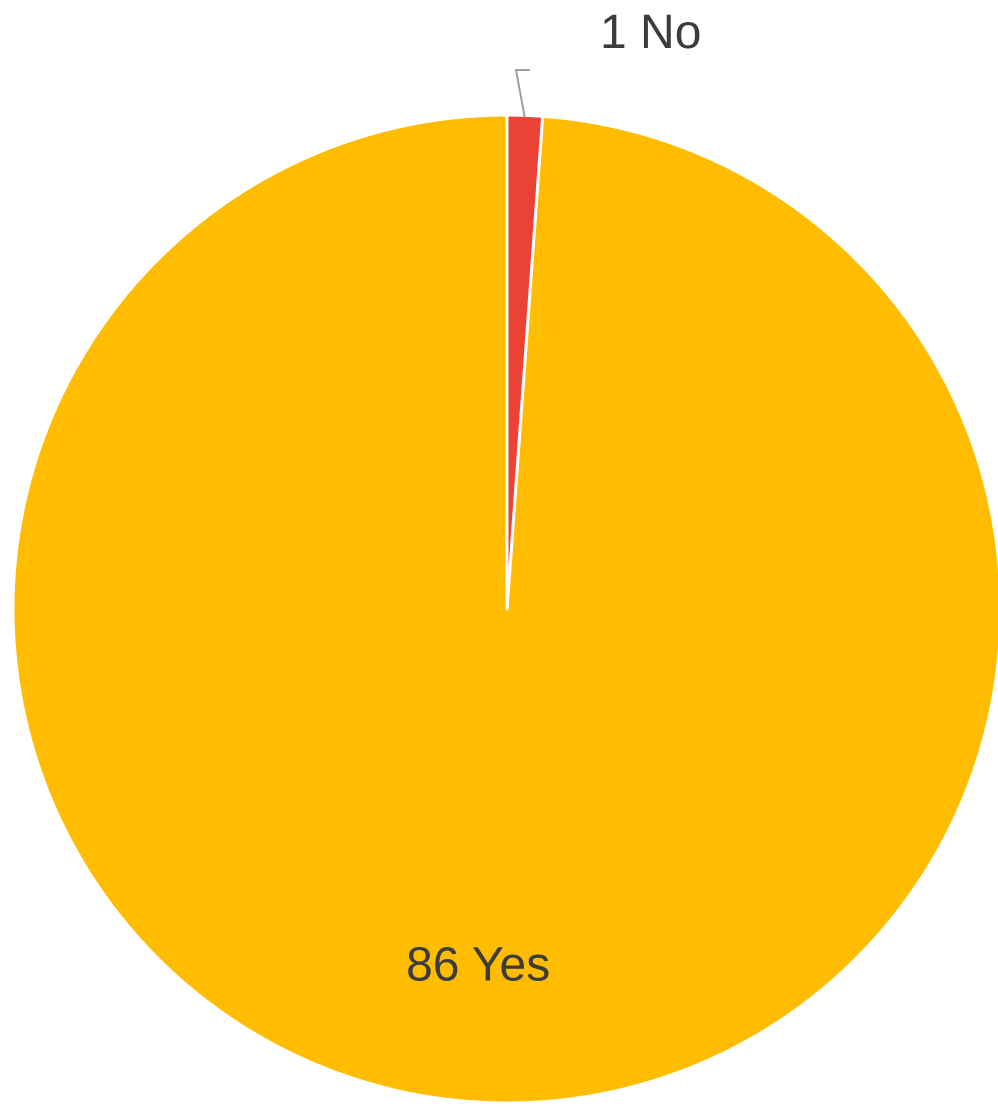 The height and width of the screenshot is (1114, 998). I want to click on slice-label-no: 1 No, so click(650, 32).